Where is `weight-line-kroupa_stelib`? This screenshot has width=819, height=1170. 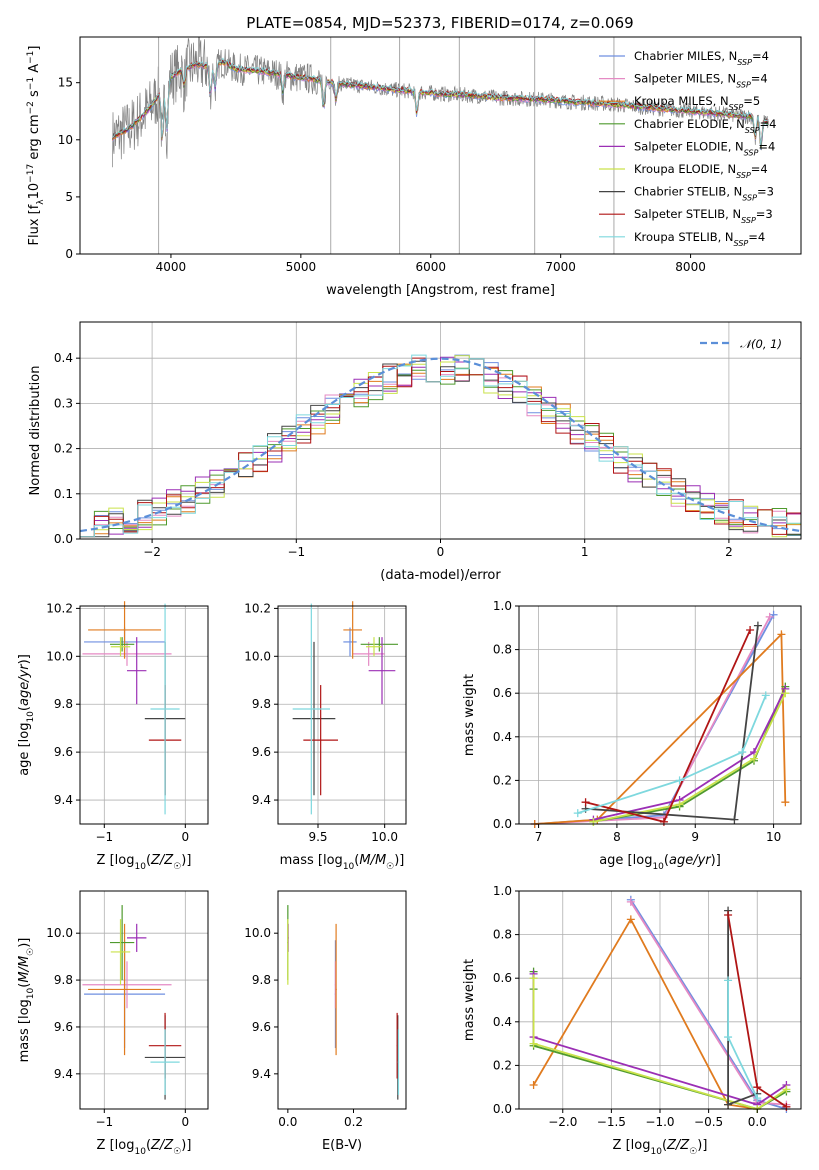 weight-line-kroupa_stelib is located at coordinates (743, 1039).